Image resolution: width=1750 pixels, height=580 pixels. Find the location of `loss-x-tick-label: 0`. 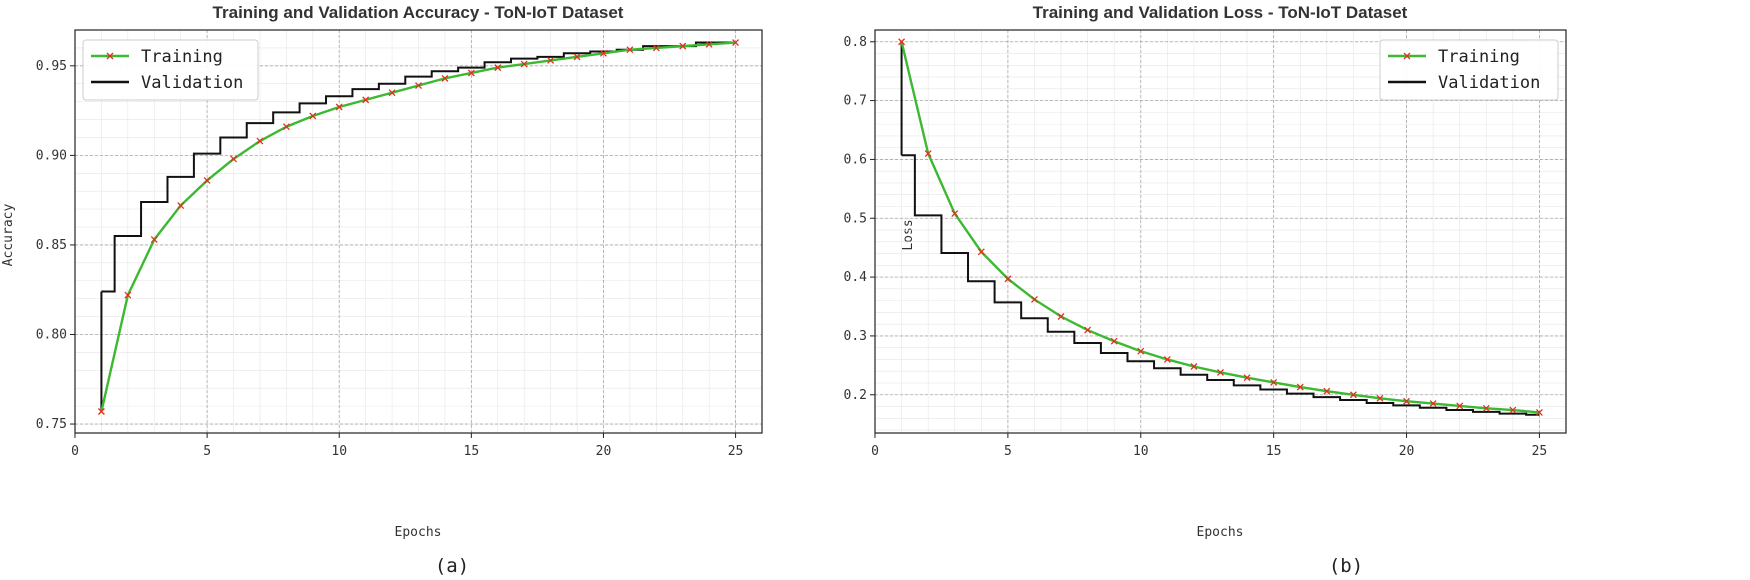

loss-x-tick-label: 0 is located at coordinates (875, 451).